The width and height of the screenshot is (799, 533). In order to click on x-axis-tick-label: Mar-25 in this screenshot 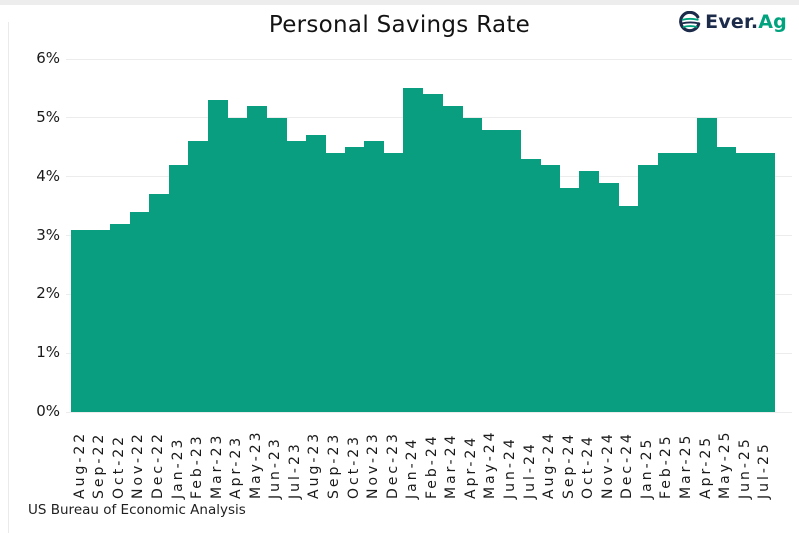, I will do `click(686, 465)`.